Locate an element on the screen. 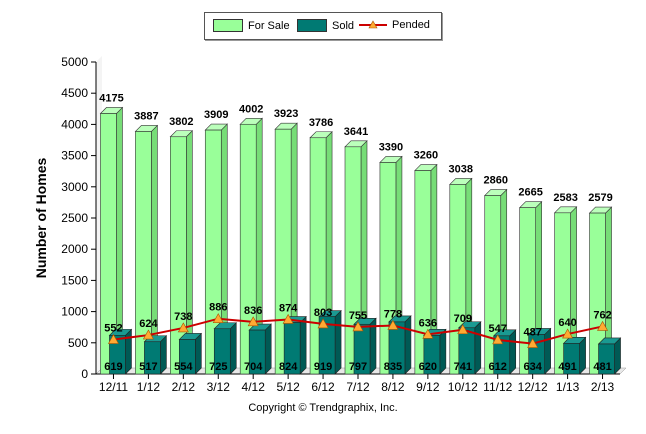 The width and height of the screenshot is (646, 434). x-tick-label: 7/12 is located at coordinates (358, 387).